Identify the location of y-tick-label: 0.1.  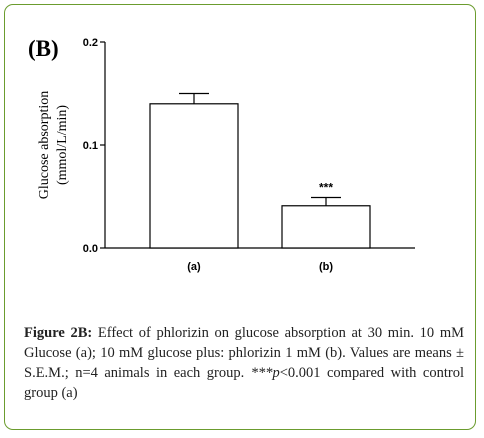
(90, 146).